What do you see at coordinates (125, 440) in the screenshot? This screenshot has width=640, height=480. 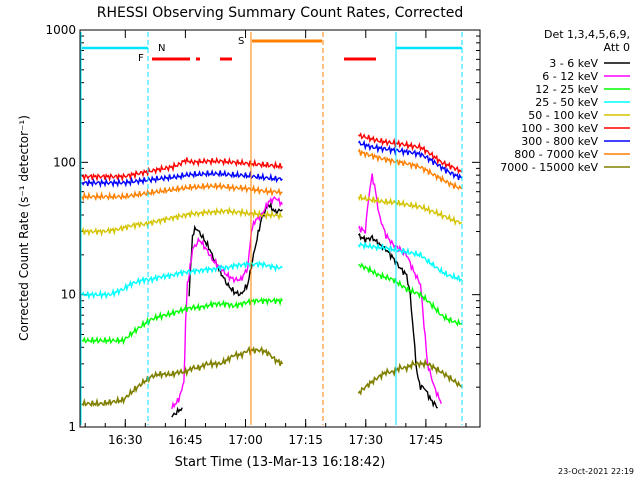 I see `x-tick-label: 16:30` at bounding box center [125, 440].